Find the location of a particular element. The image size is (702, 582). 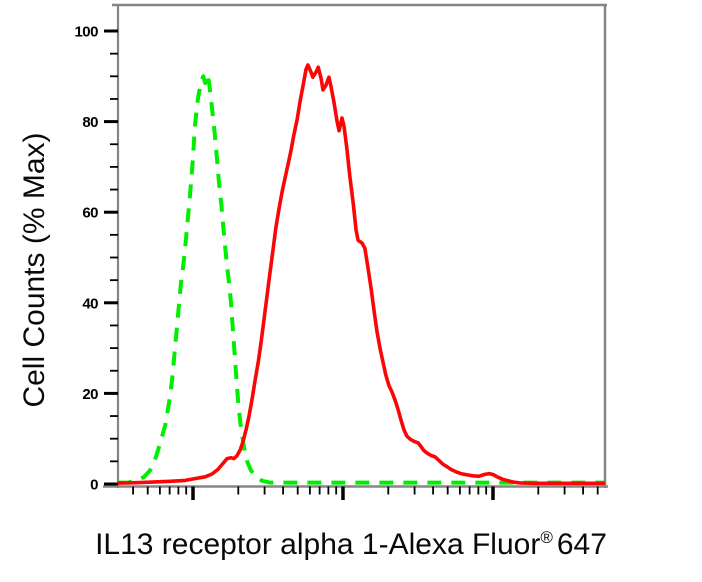

x-axis-title-fluor-number: 647 is located at coordinates (581, 544).